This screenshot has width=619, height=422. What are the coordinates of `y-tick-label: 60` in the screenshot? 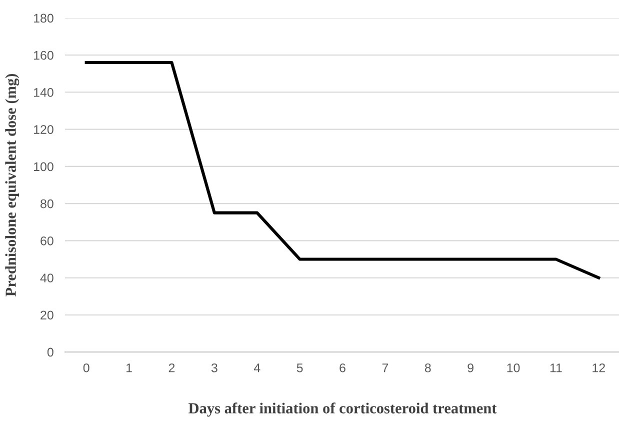 It's located at (47, 241).